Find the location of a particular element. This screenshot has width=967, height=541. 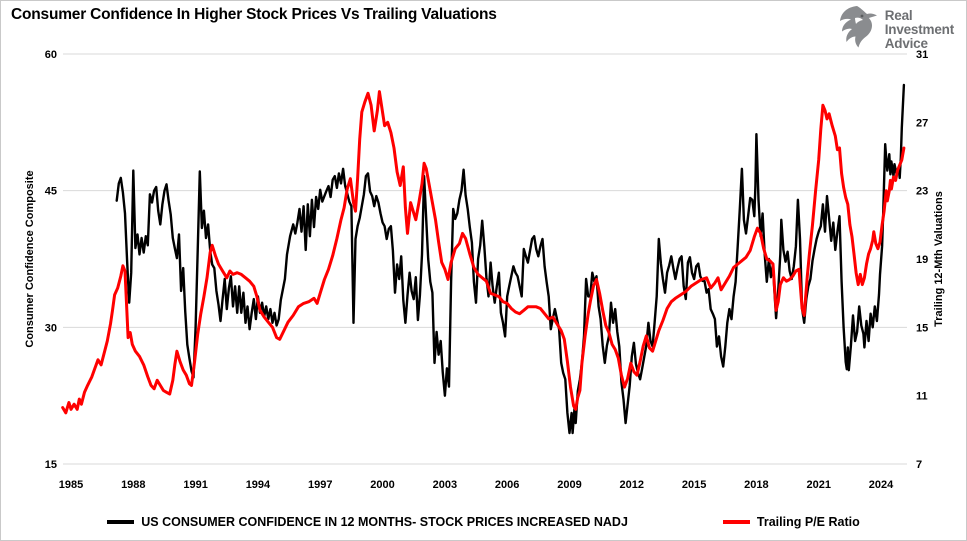

x-axis-tick-label: 2024 is located at coordinates (881, 485).